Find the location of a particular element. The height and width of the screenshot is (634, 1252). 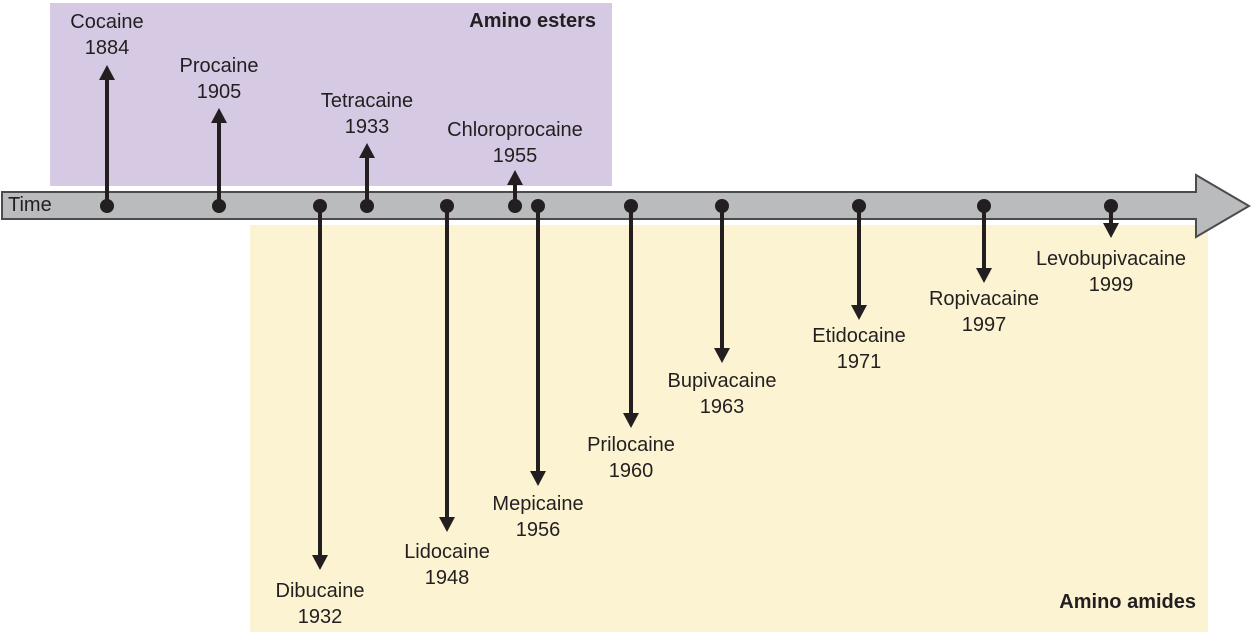

event-name: Prilocaine is located at coordinates (631, 445).